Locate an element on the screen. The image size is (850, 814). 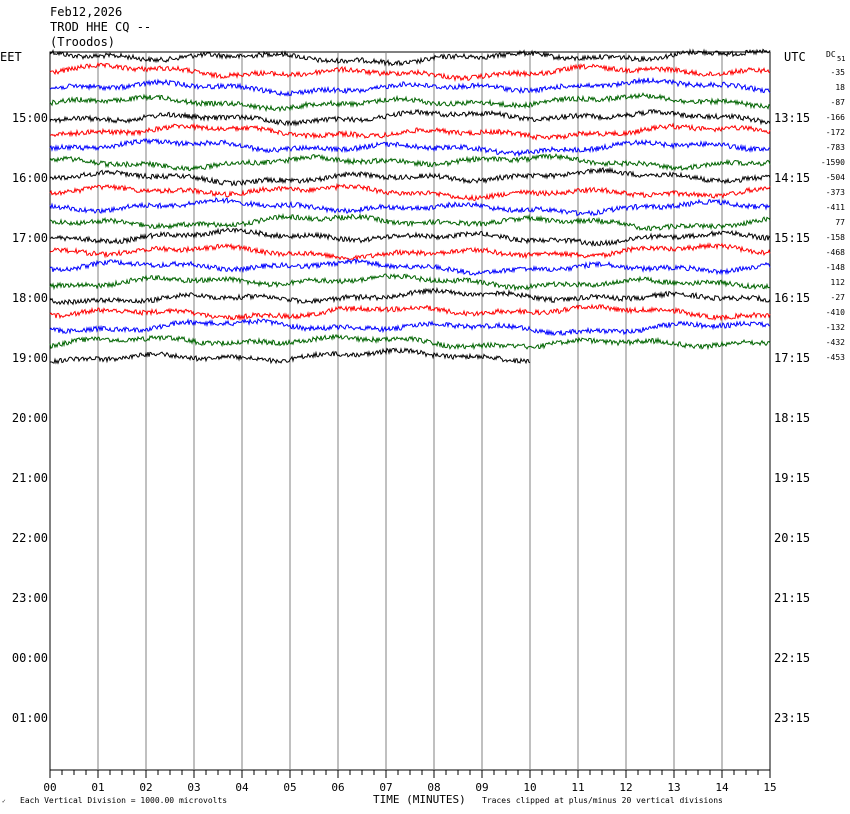
dc-offset-label: -27 is located at coordinates (838, 297).